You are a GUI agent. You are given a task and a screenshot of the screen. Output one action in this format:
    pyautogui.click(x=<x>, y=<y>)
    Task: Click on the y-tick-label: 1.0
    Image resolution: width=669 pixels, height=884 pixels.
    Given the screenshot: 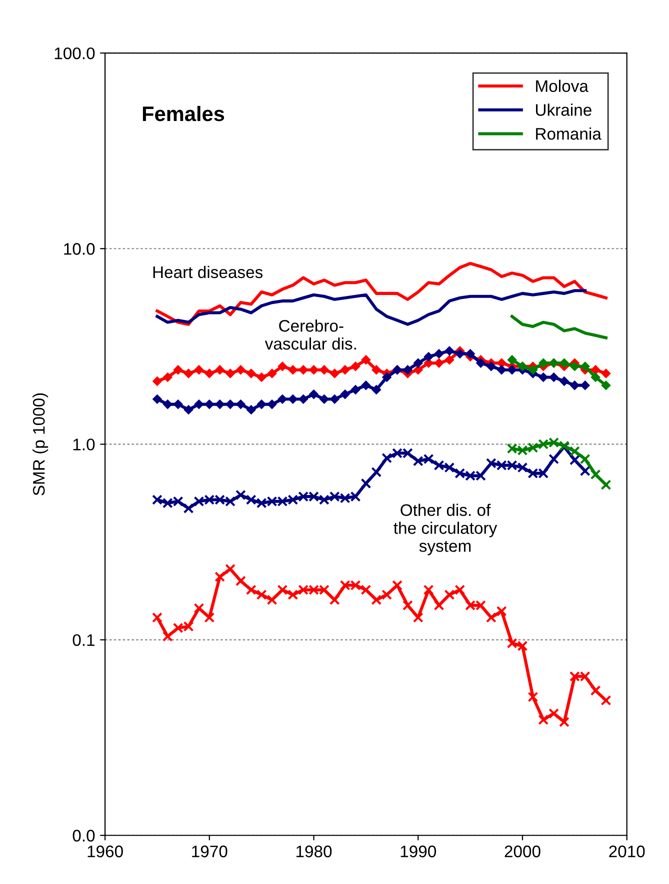 What is the action you would take?
    pyautogui.click(x=84, y=444)
    